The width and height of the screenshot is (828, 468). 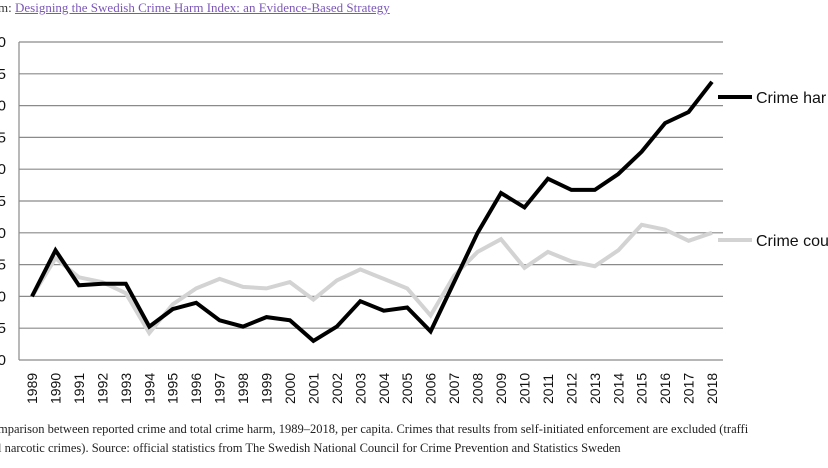 I want to click on x-tick-label: 1997, so click(x=220, y=388).